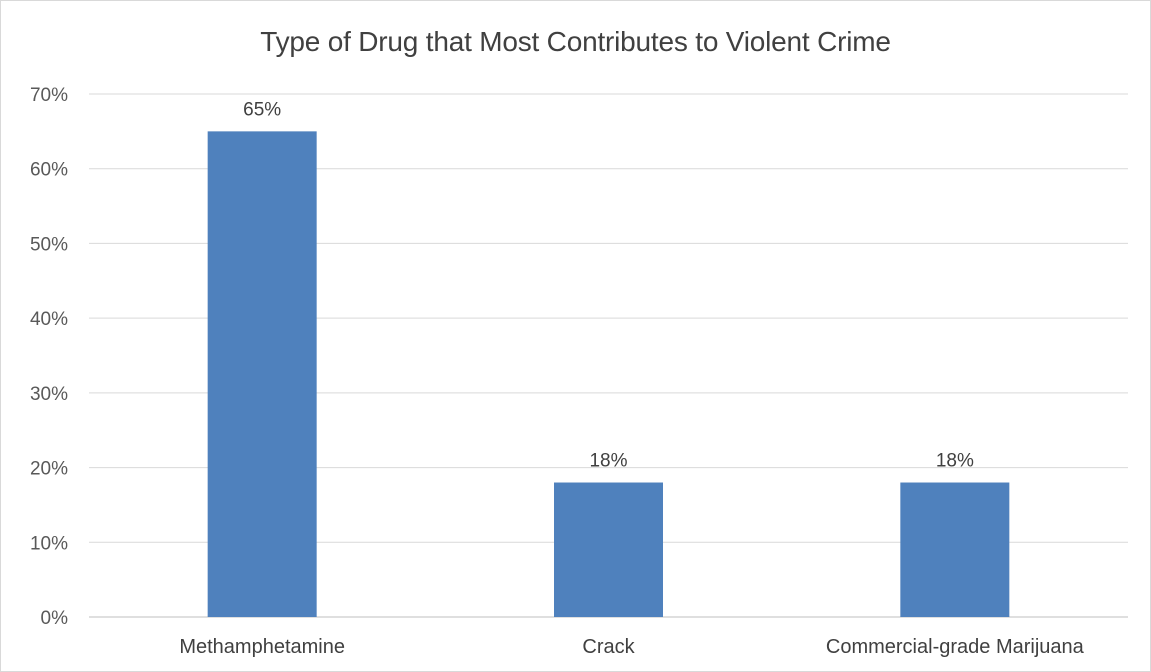  What do you see at coordinates (49, 394) in the screenshot?
I see `y-tick-label: 30%` at bounding box center [49, 394].